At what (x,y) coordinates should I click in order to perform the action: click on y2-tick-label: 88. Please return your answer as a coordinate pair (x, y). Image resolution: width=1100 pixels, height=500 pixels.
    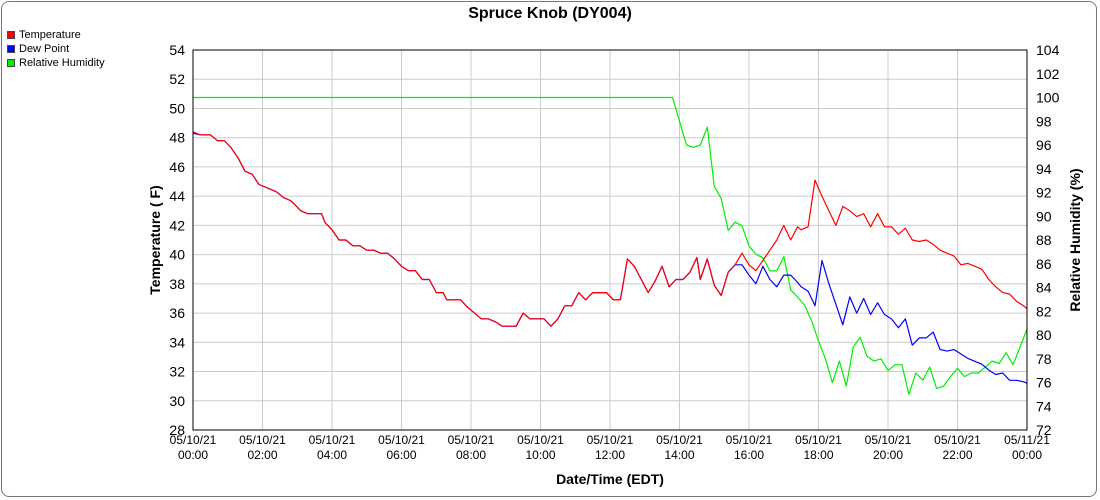
    Looking at the image, I should click on (1044, 240).